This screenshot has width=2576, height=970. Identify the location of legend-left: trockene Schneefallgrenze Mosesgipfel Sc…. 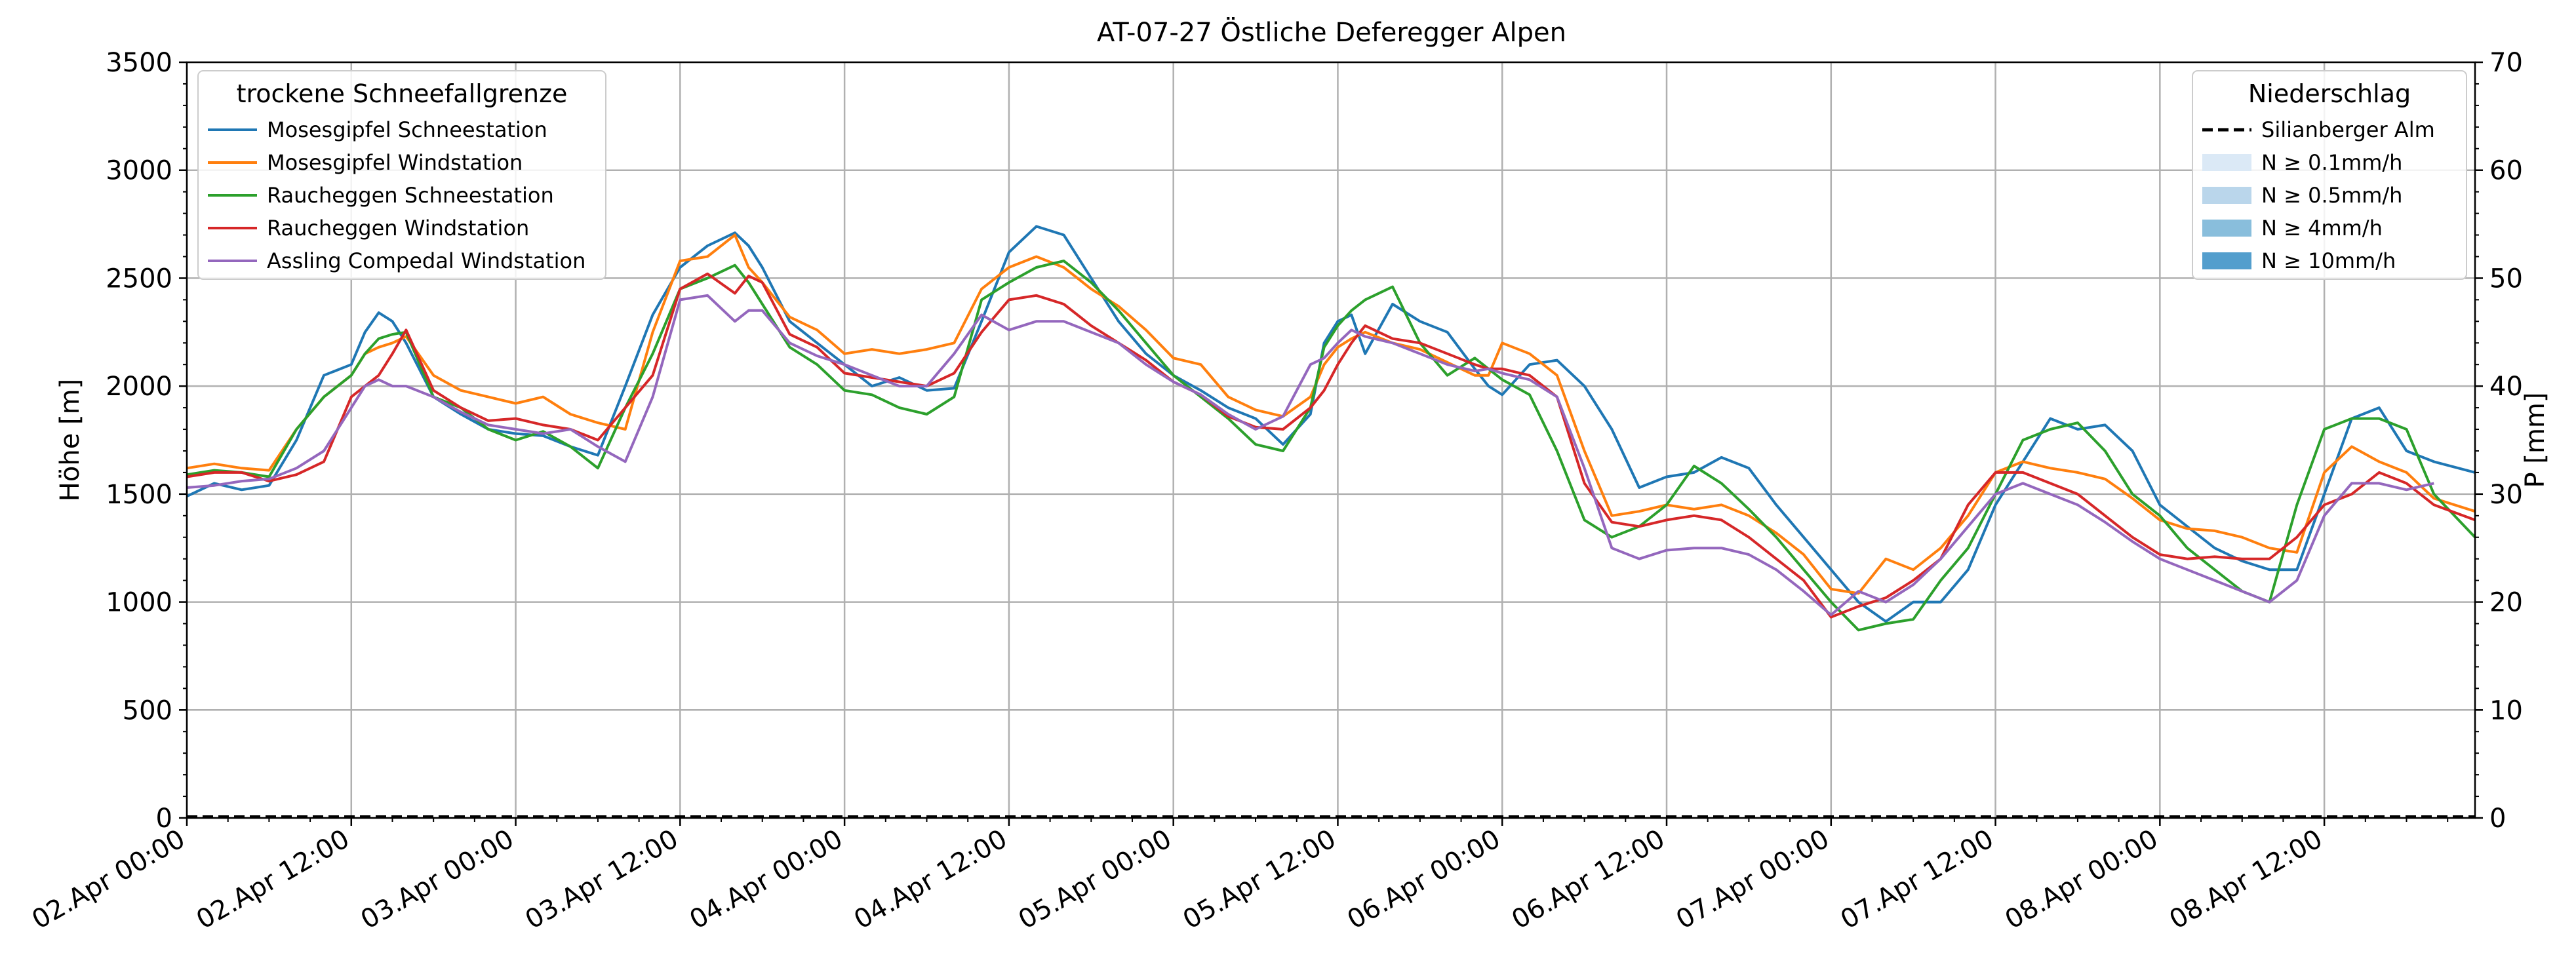
(401, 175).